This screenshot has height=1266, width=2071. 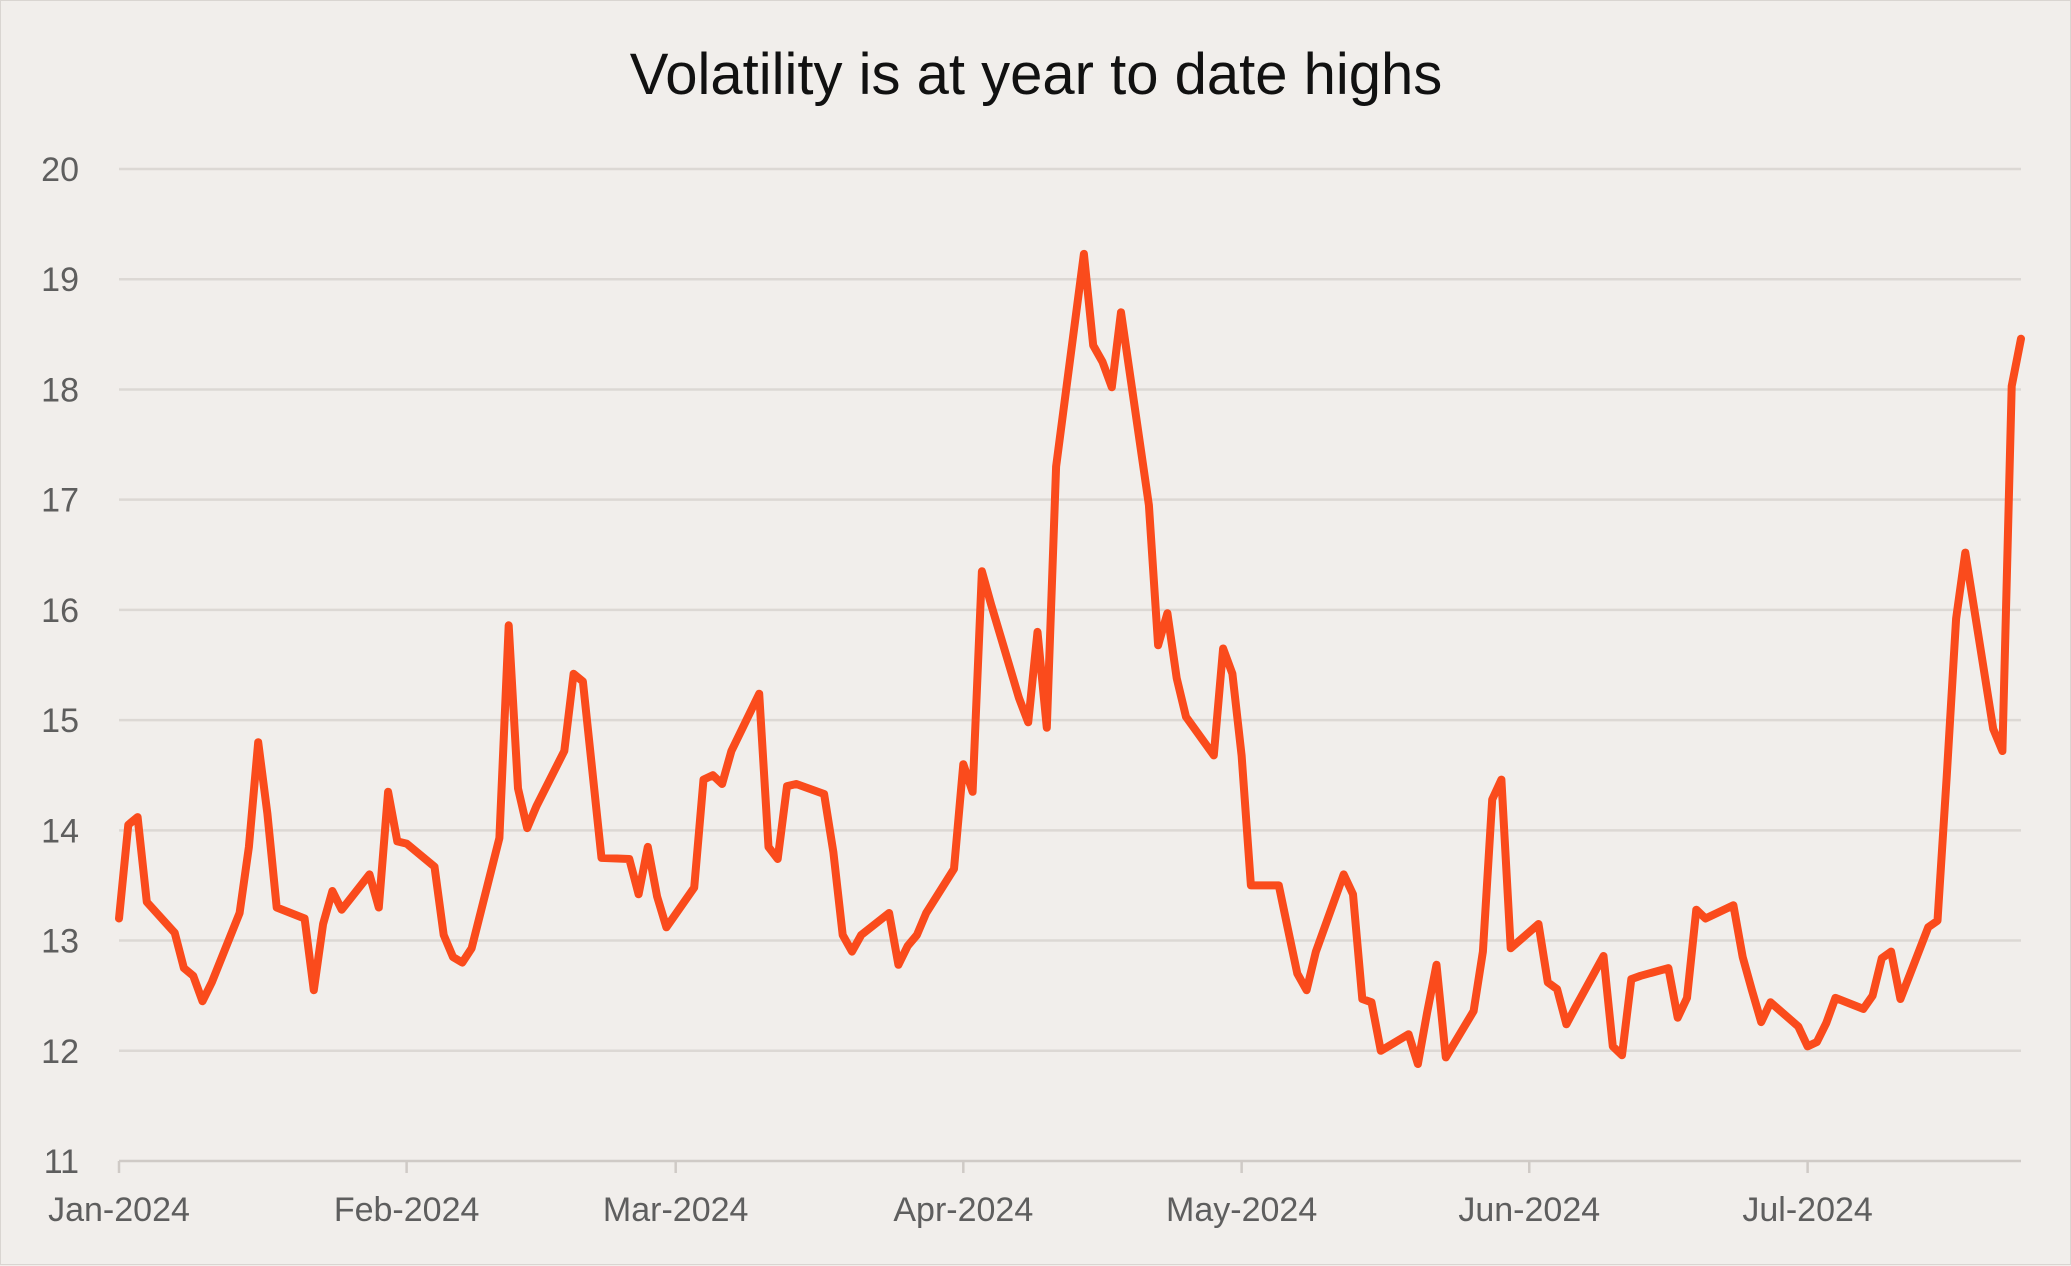 I want to click on x-tick-label: Jul-2024, so click(x=1807, y=1210).